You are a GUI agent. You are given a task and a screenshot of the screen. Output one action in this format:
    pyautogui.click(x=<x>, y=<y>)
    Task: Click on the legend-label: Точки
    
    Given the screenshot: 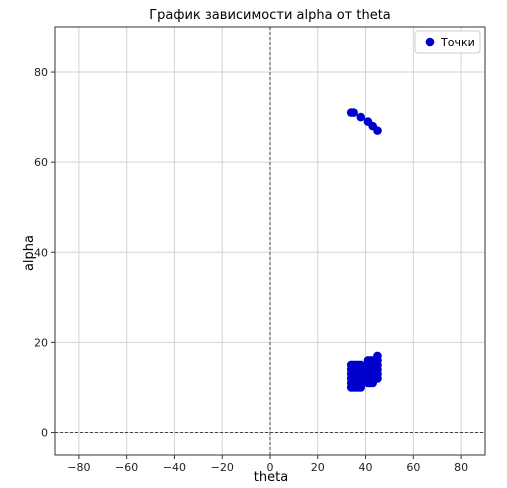 What is the action you would take?
    pyautogui.click(x=457, y=42)
    